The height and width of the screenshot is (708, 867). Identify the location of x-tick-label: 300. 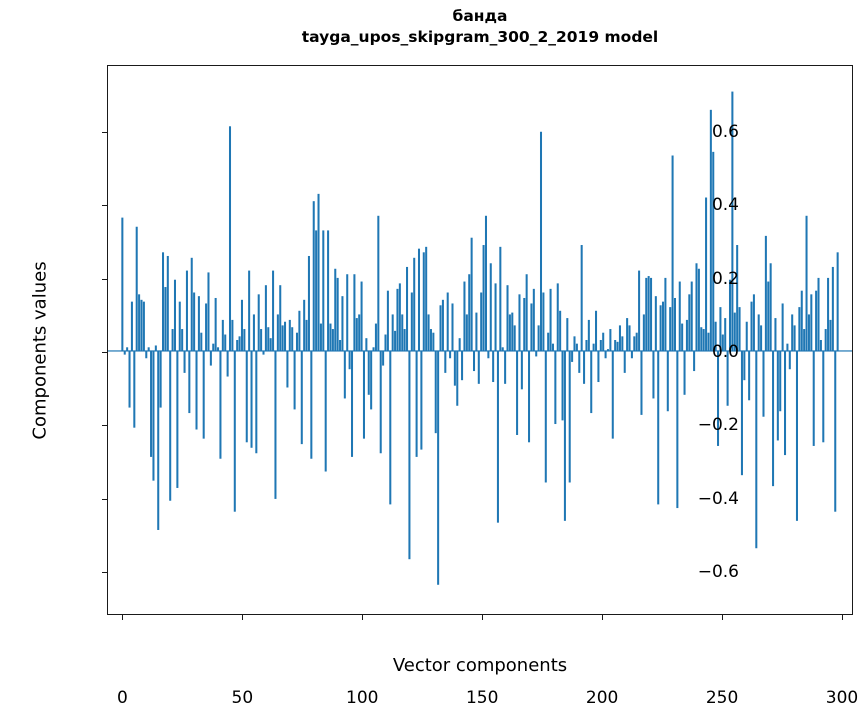
(842, 698).